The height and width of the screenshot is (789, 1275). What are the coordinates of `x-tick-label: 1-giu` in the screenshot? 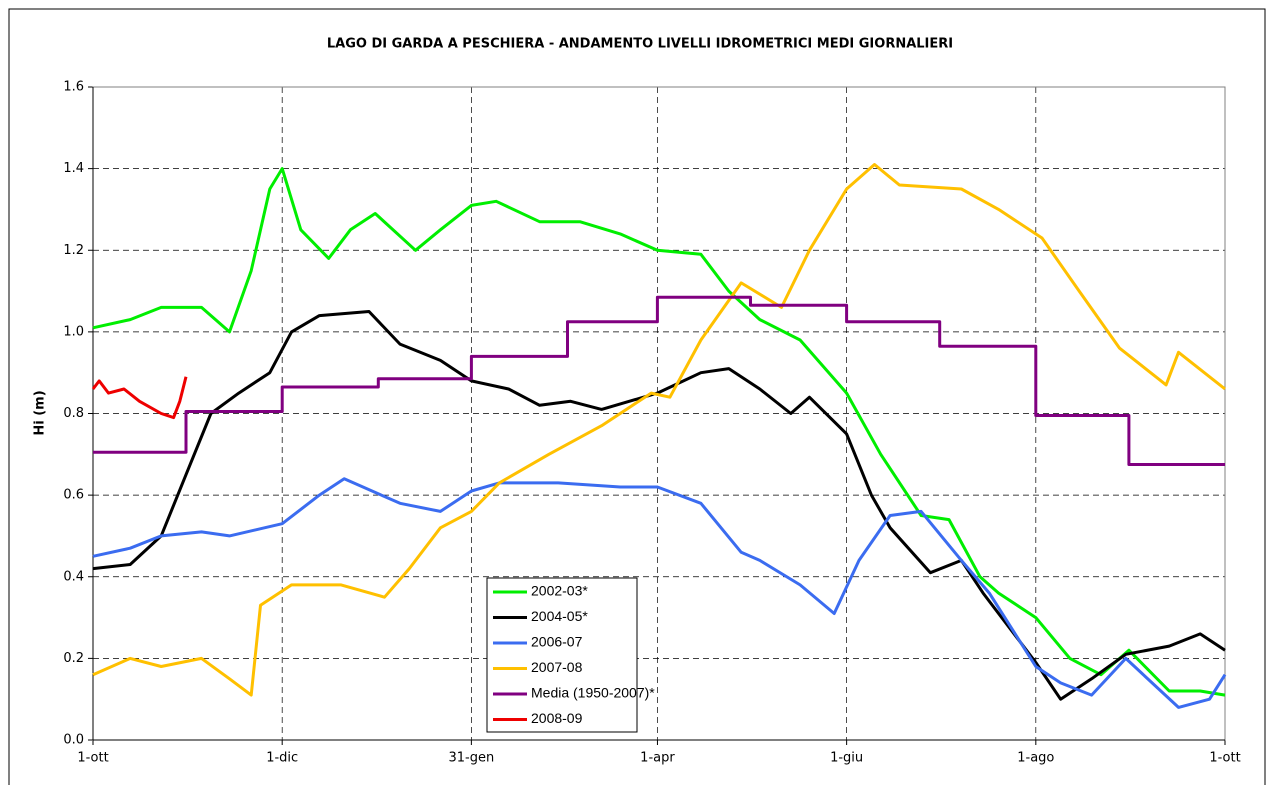 It's located at (846, 758).